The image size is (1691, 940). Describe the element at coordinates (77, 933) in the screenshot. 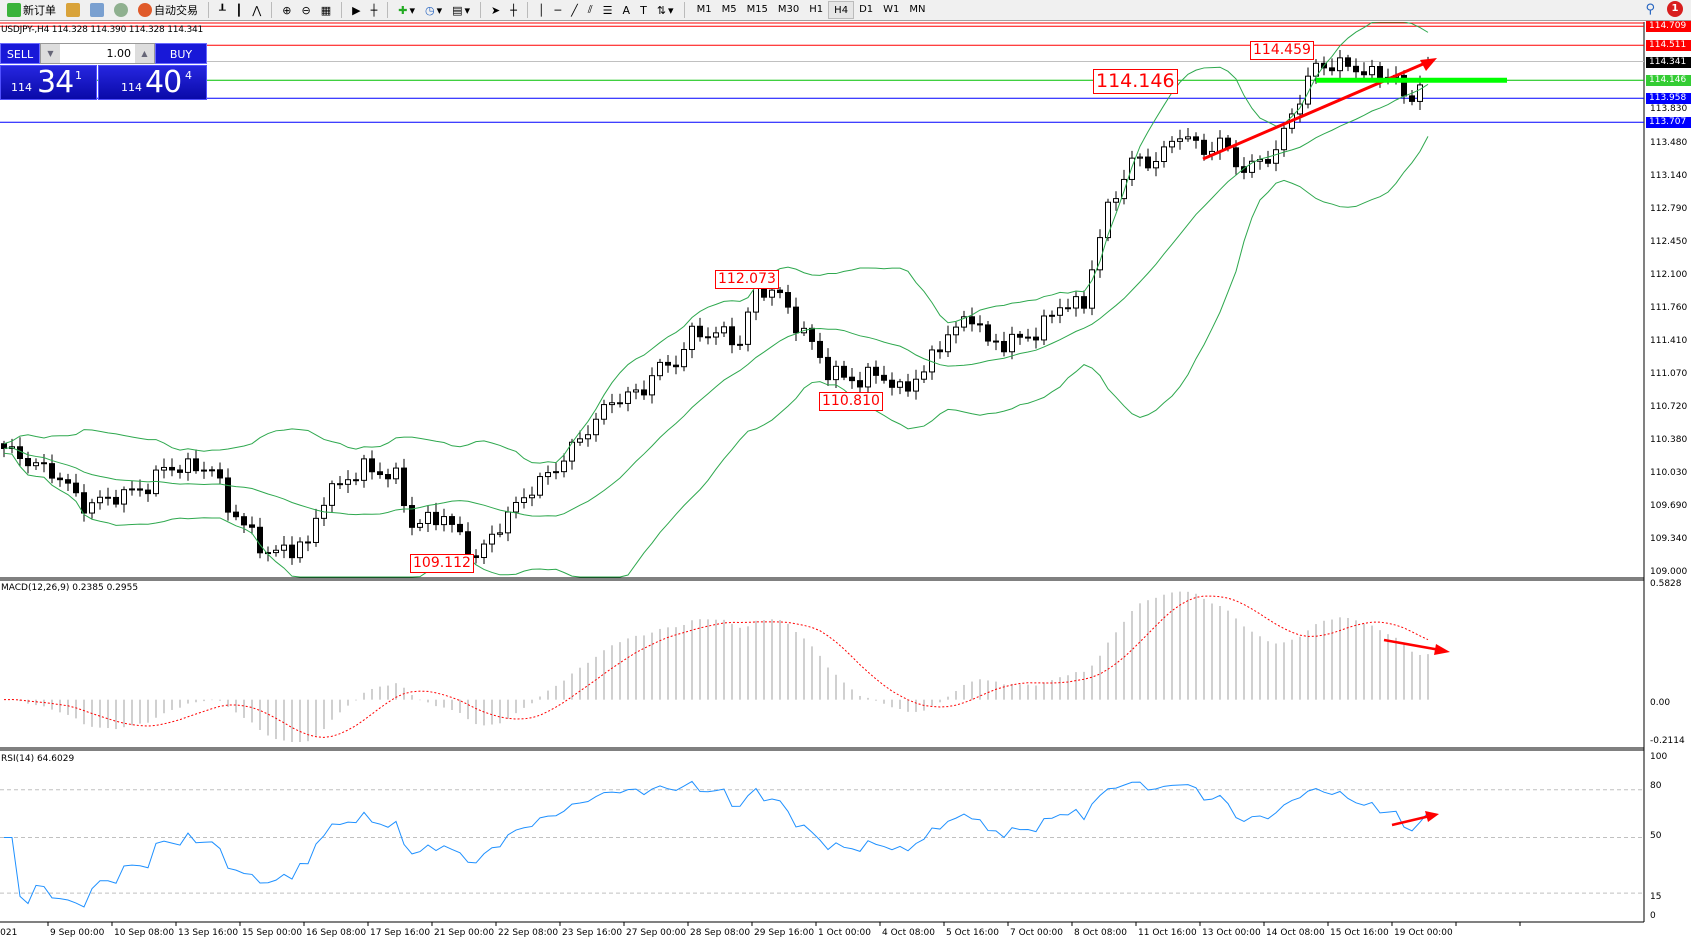

I see `time-label: 9 Sep 00:00` at that location.